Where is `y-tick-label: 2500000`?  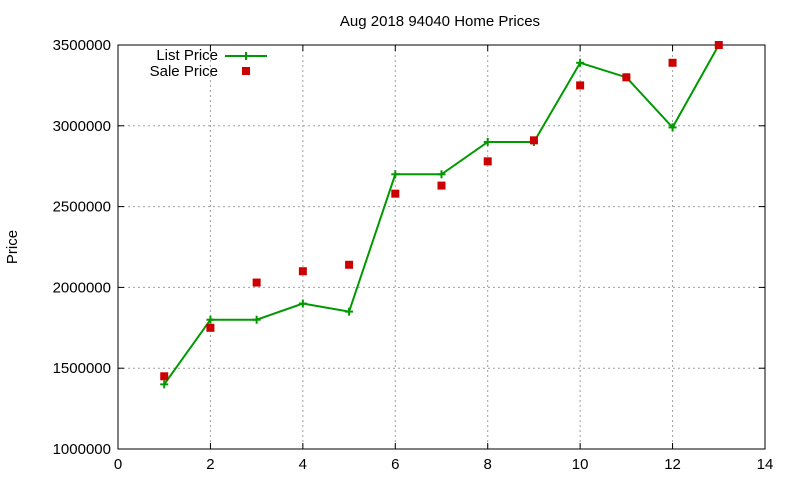 y-tick-label: 2500000 is located at coordinates (82, 207).